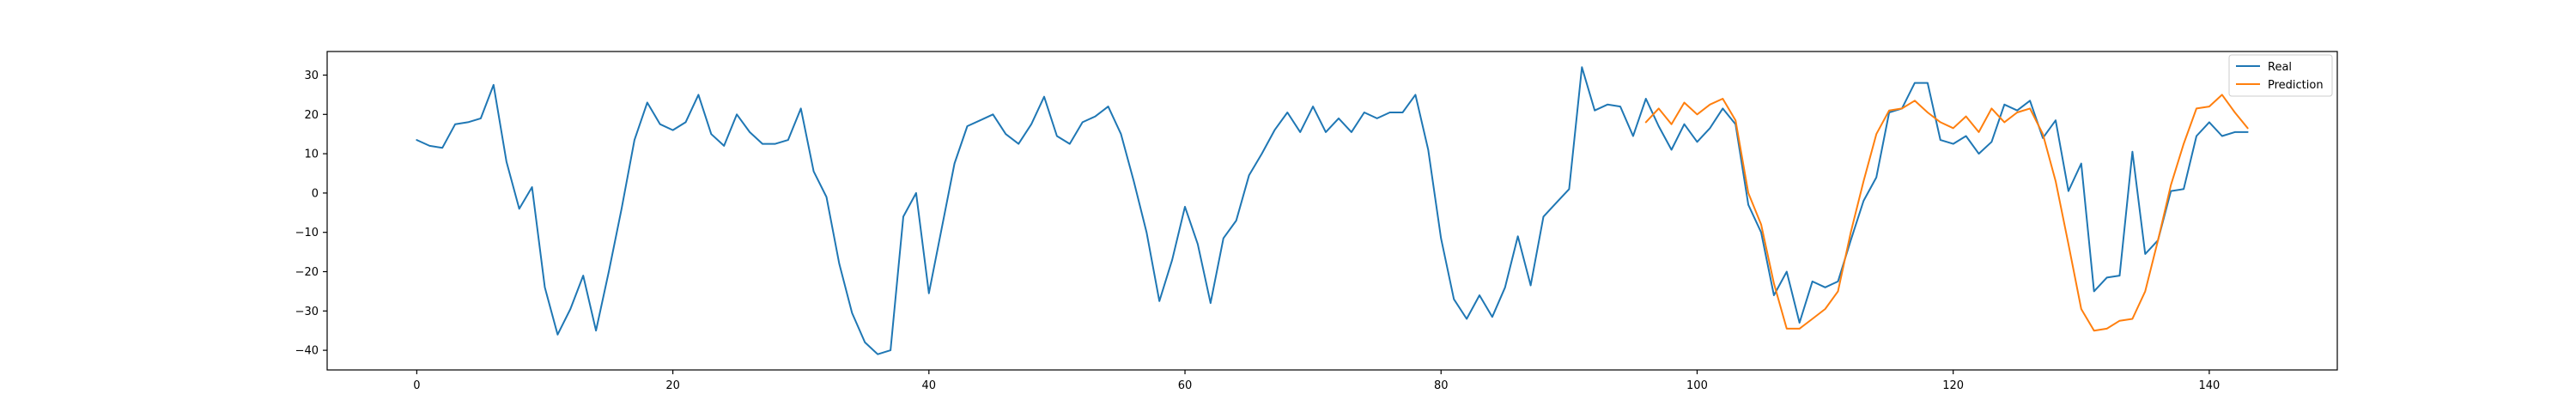 This screenshot has height=412, width=2576. Describe the element at coordinates (929, 385) in the screenshot. I see `x-tick-label: 40` at that location.